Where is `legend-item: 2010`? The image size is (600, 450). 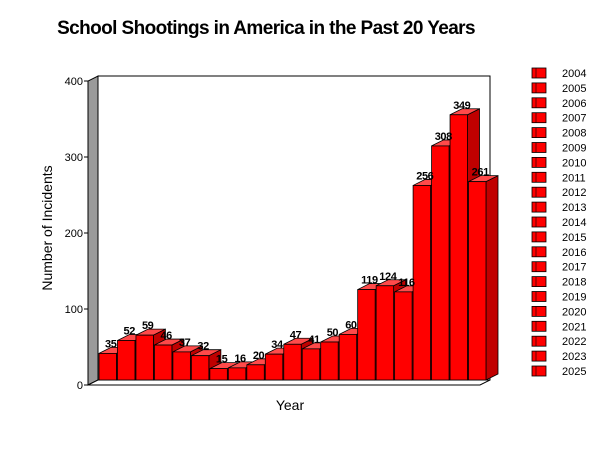
legend-item: 2010 is located at coordinates (558, 162).